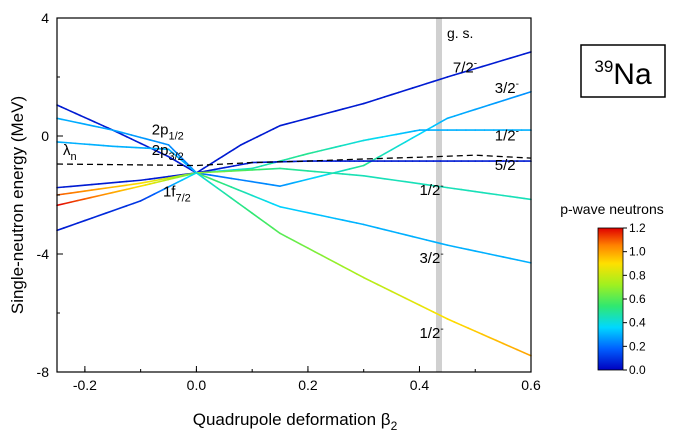  I want to click on colorbar-tick-label: 0.0, so click(637, 370).